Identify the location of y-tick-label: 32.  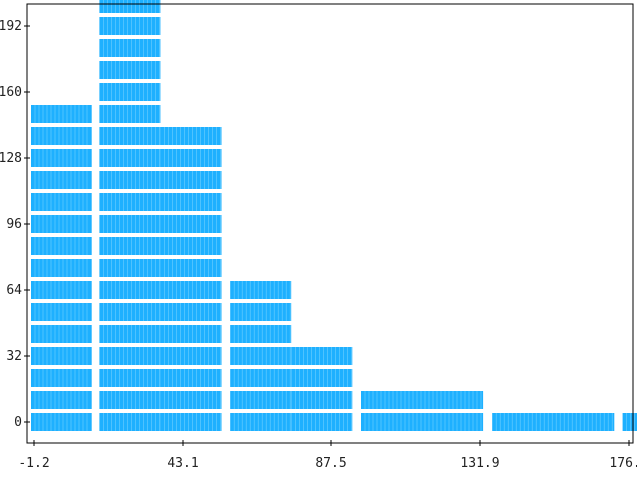
(14, 356).